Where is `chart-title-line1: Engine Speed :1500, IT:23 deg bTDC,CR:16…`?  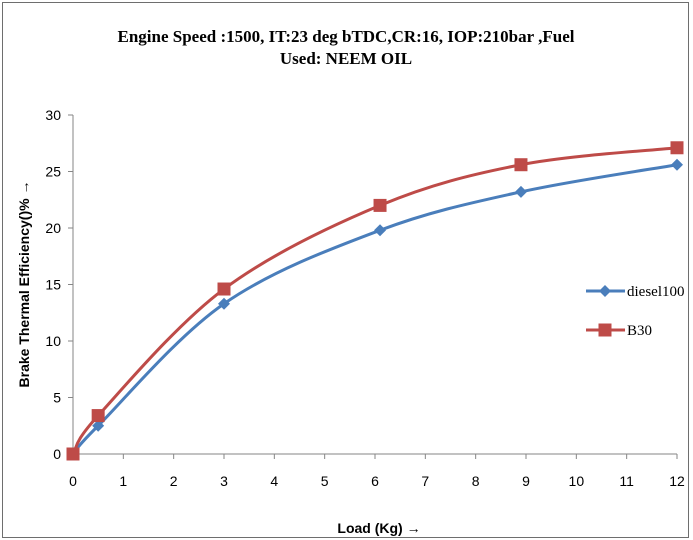 chart-title-line1: Engine Speed :1500, IT:23 deg bTDC,CR:16… is located at coordinates (346, 36).